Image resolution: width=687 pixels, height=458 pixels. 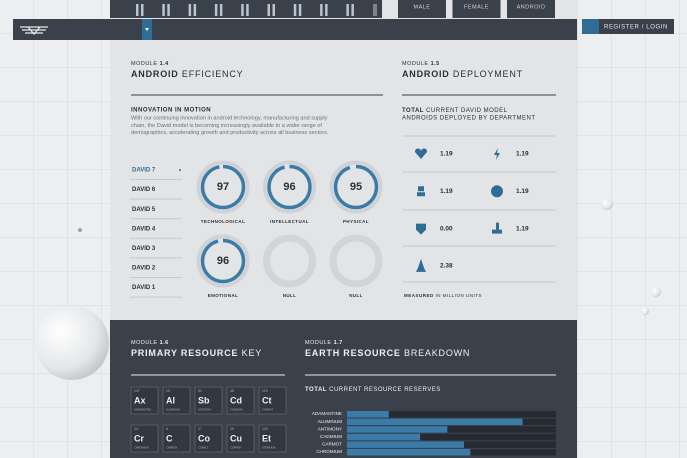 I want to click on gender-label: MALE, so click(x=422, y=7).